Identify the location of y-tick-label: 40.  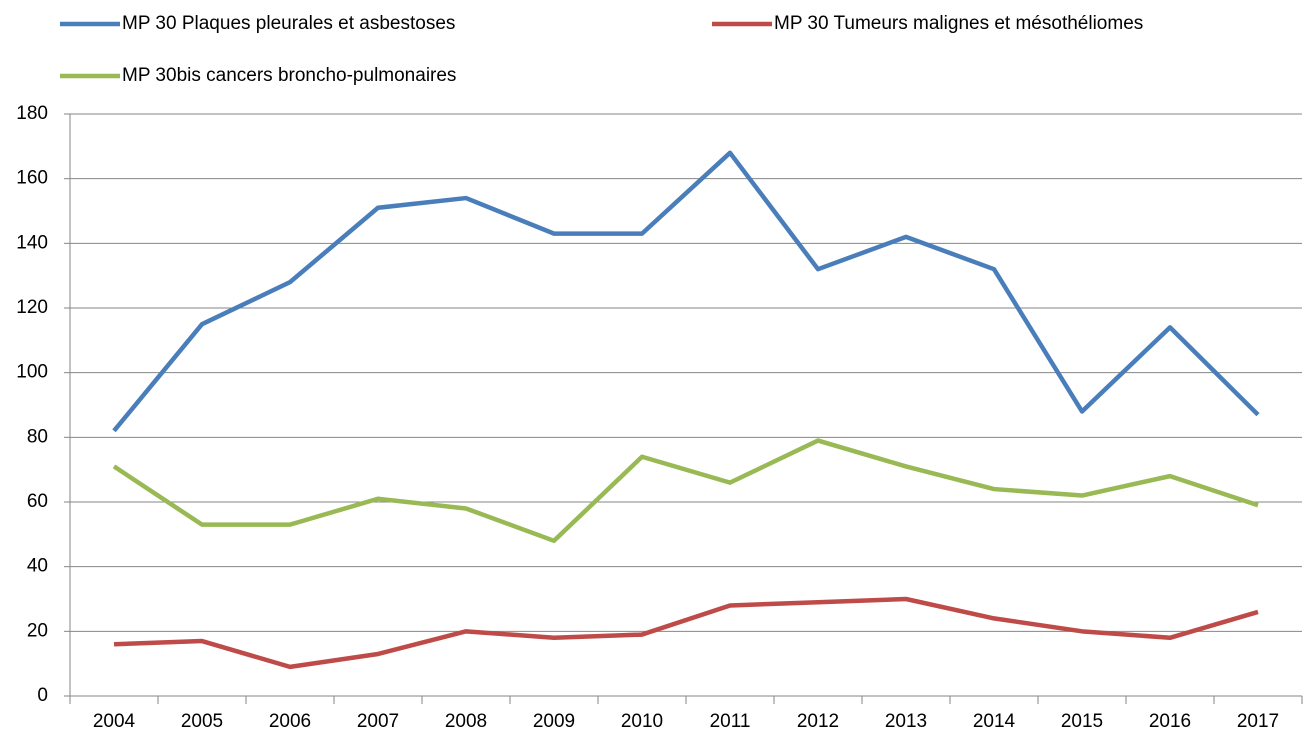
(37, 566).